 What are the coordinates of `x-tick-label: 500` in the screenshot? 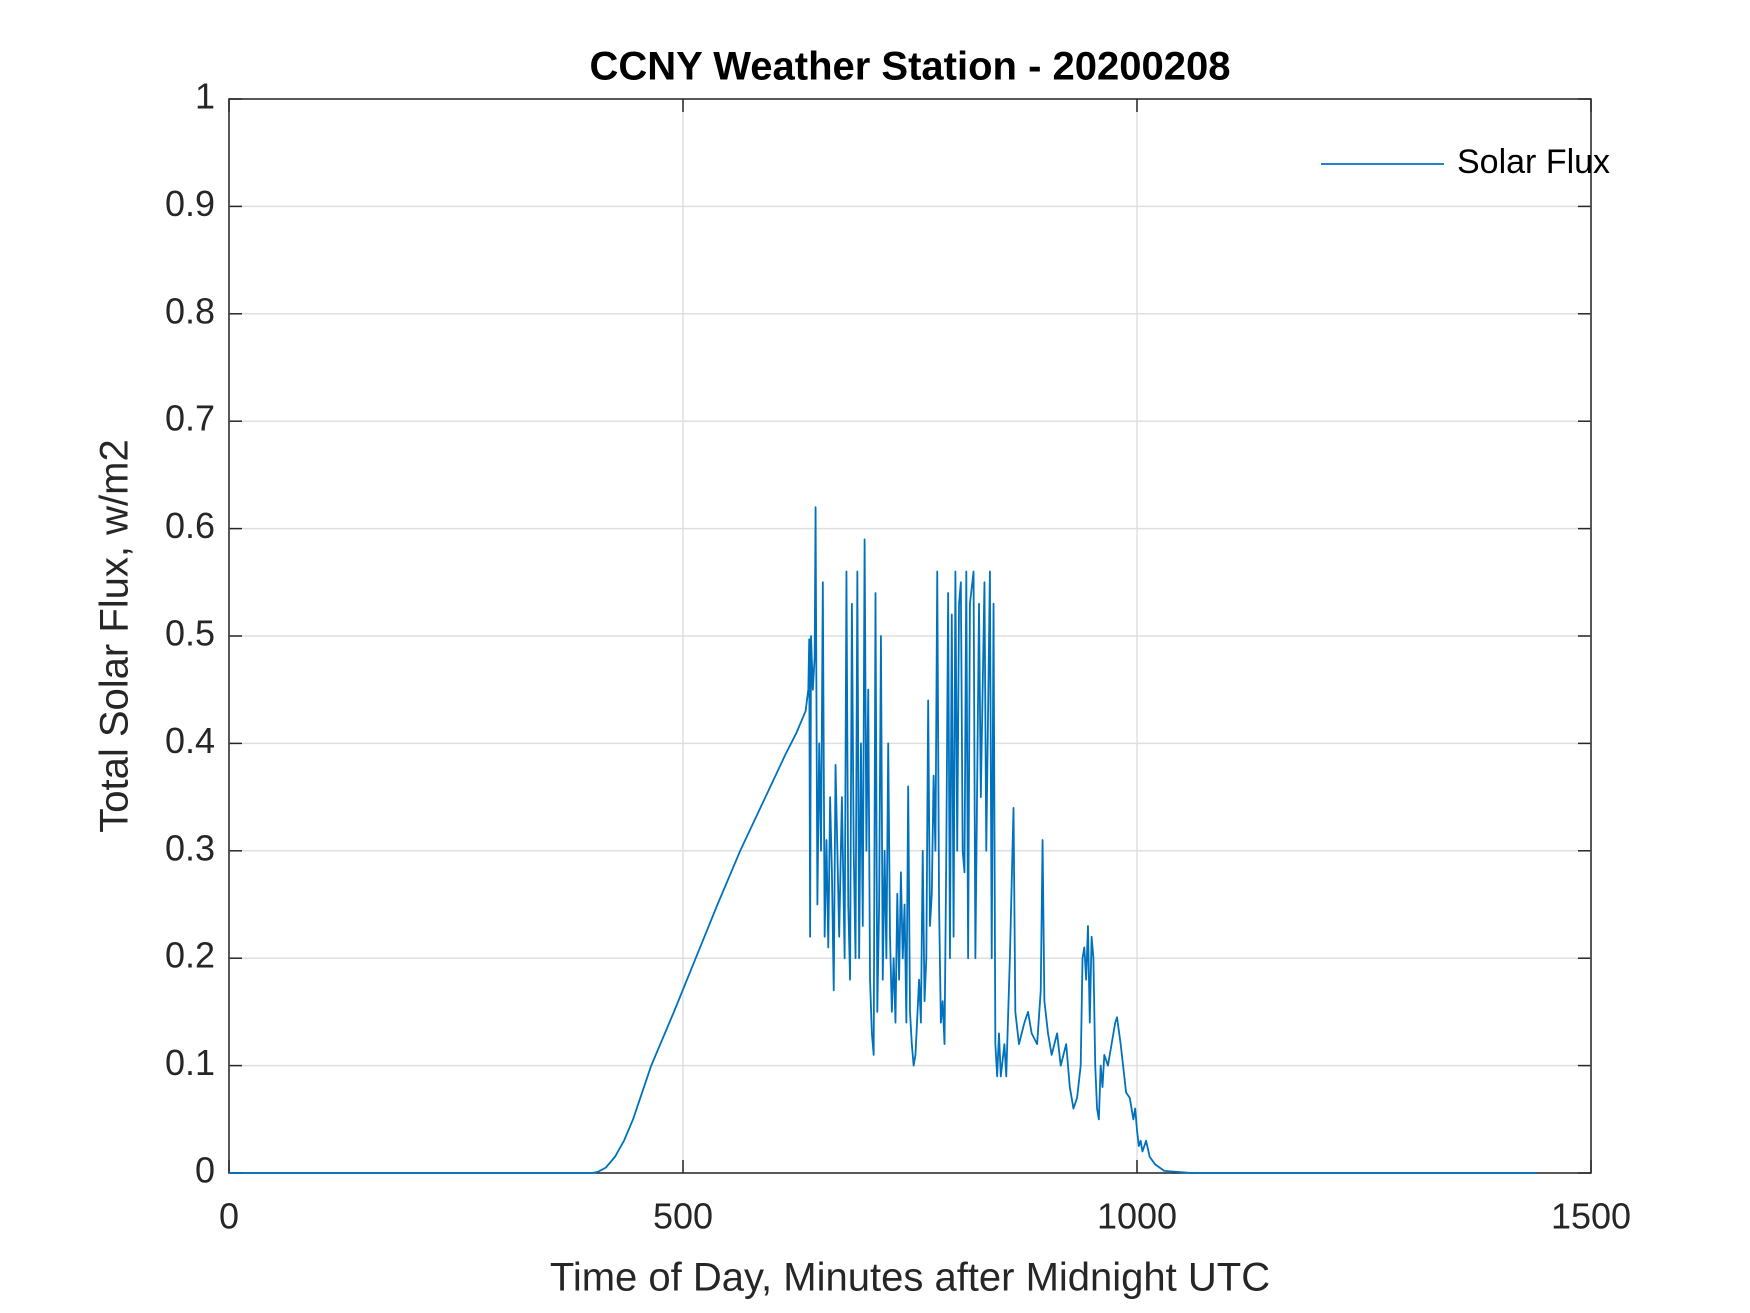 It's located at (683, 1216).